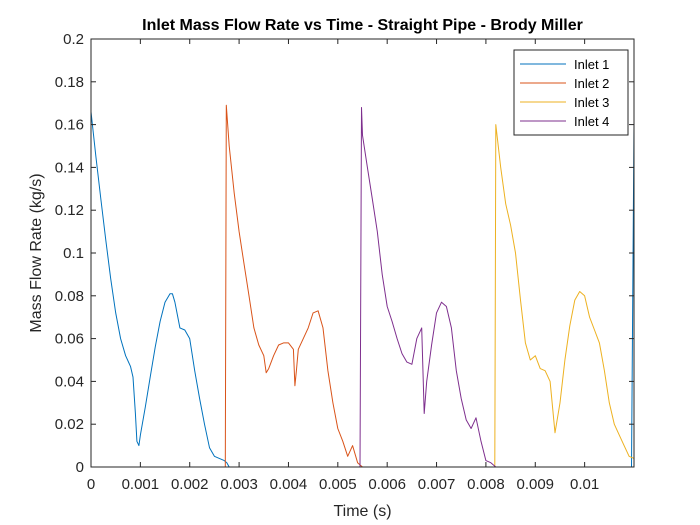 This screenshot has width=700, height=525. Describe the element at coordinates (387, 484) in the screenshot. I see `x-tick-label: 0.006` at that location.